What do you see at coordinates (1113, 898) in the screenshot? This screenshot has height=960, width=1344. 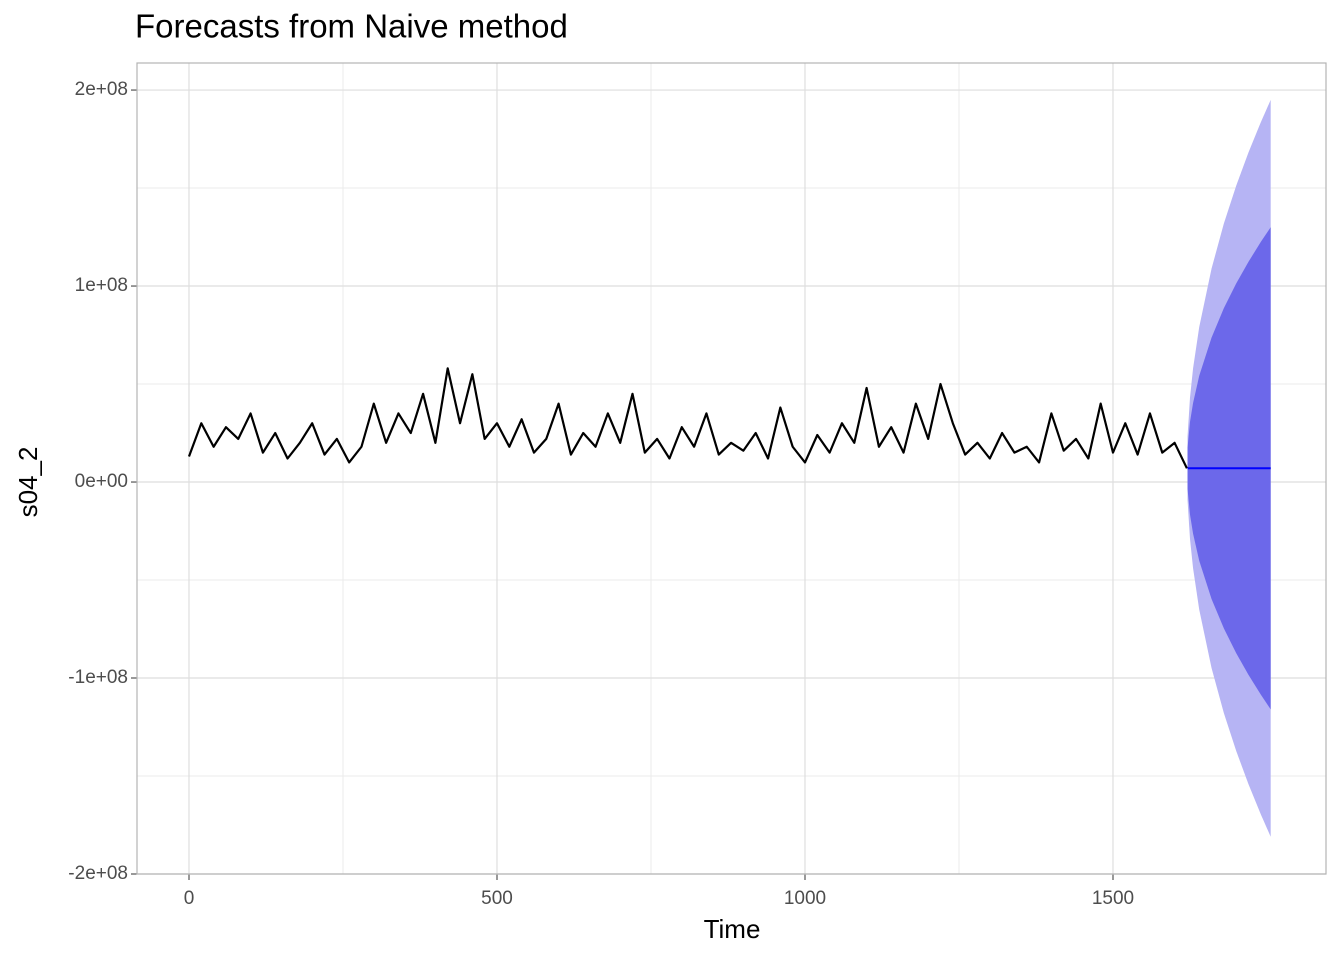 I see `x-tick-label: 1500` at bounding box center [1113, 898].